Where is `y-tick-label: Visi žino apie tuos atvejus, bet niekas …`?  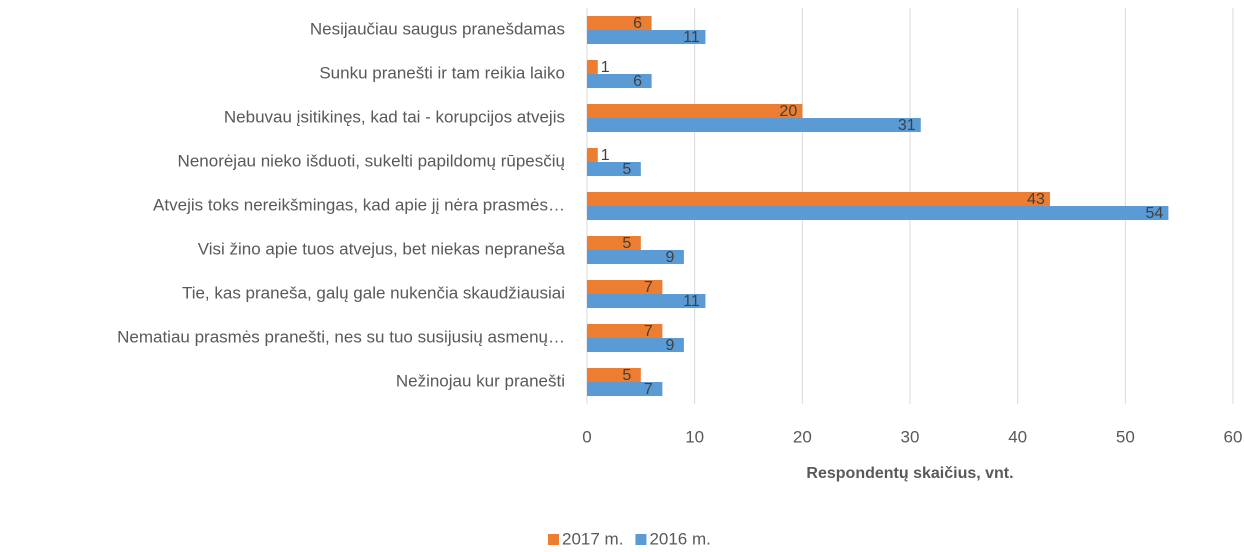 y-tick-label: Visi žino apie tuos atvejus, bet niekas … is located at coordinates (382, 248).